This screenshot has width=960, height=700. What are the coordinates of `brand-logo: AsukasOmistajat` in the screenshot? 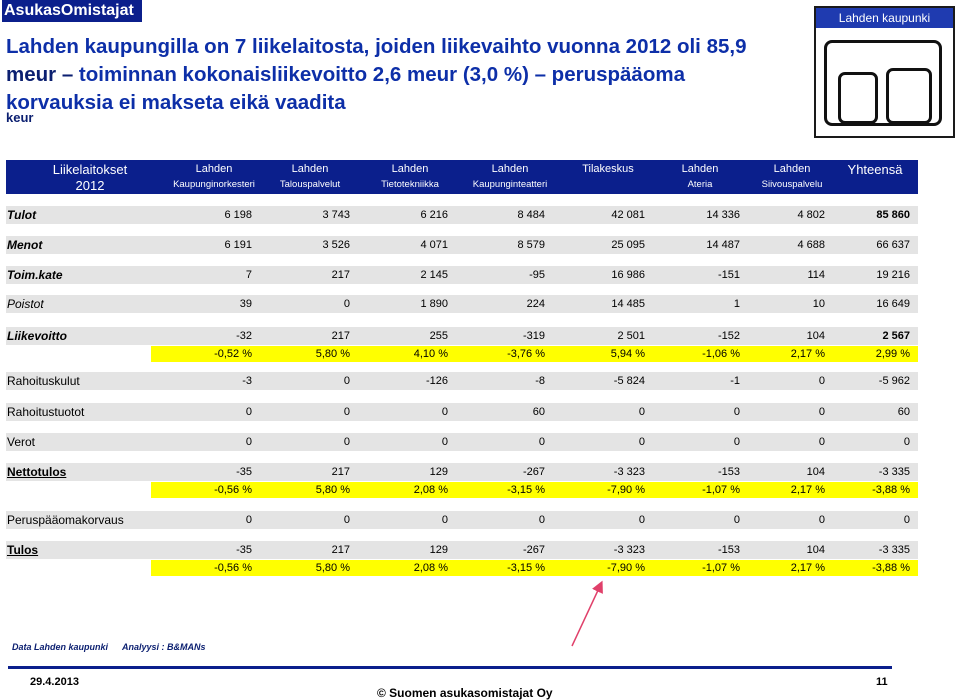 It's located at (72, 11).